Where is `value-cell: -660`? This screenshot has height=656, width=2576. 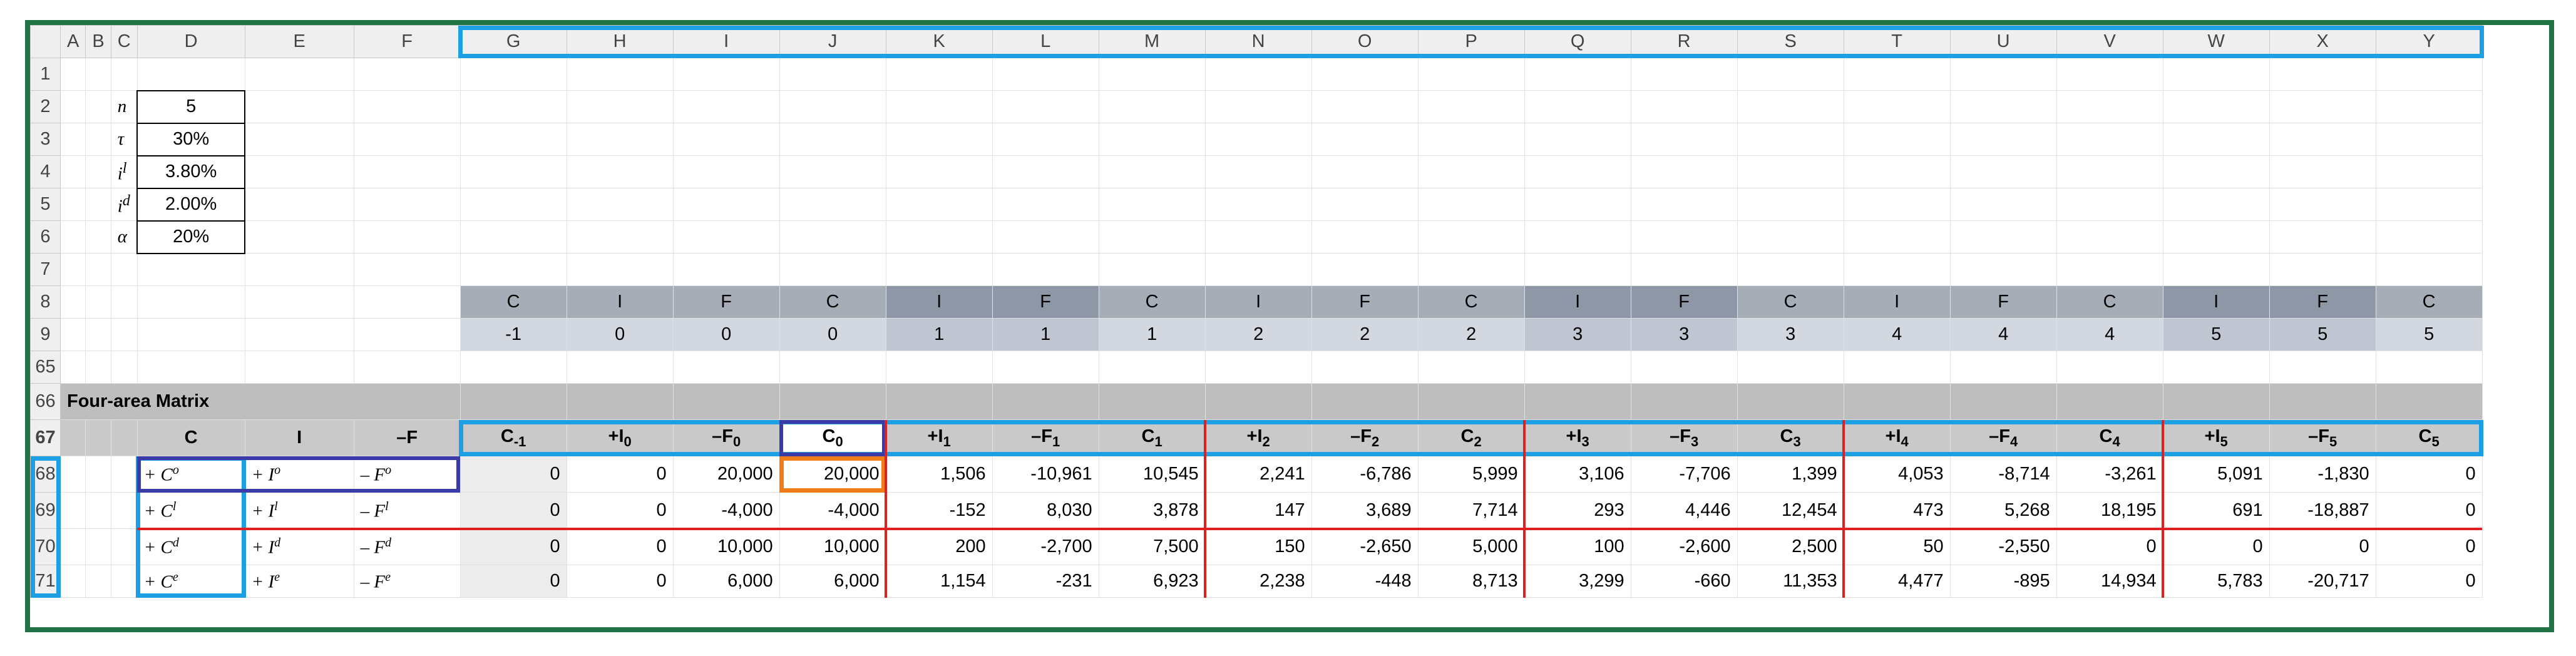 value-cell: -660 is located at coordinates (1684, 581).